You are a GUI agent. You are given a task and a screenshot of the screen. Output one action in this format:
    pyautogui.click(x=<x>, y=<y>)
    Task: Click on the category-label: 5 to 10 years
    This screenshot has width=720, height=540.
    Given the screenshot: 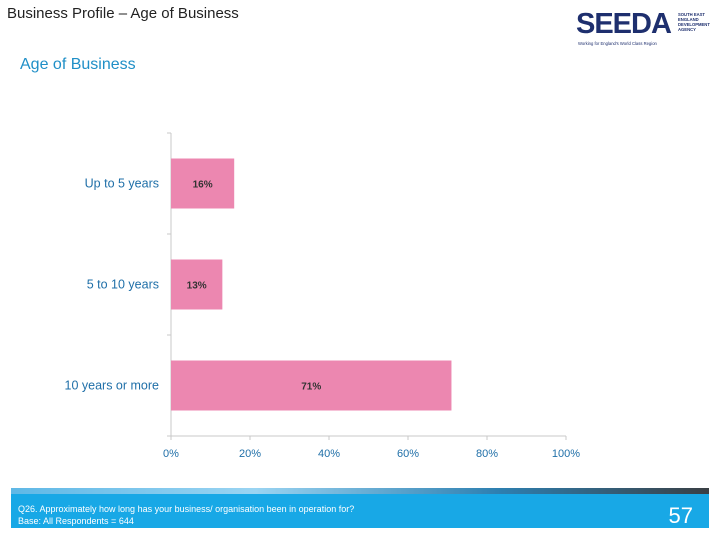 What is the action you would take?
    pyautogui.click(x=123, y=285)
    